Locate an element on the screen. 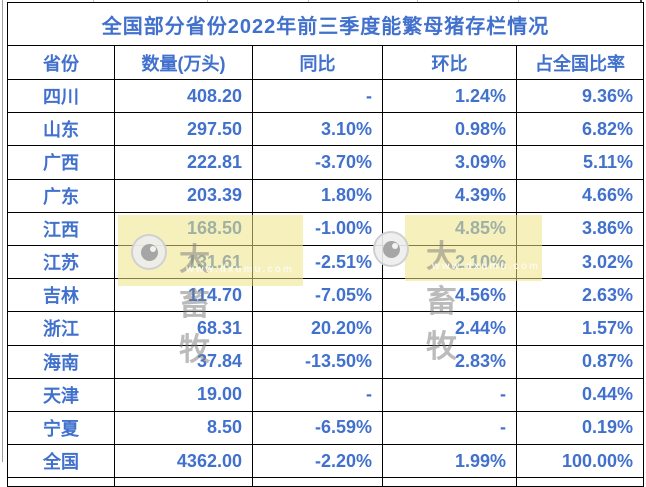 Image resolution: width=646 pixels, height=487 pixels. yoy-cell: 1.80% is located at coordinates (317, 195).